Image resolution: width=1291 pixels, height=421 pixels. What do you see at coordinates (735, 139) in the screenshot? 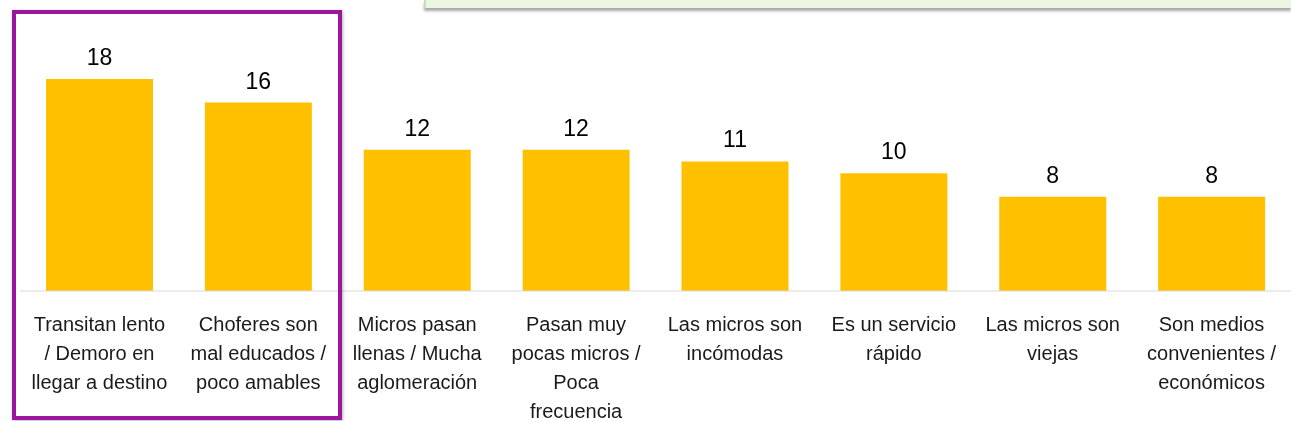
I see `data-label: 11` at bounding box center [735, 139].